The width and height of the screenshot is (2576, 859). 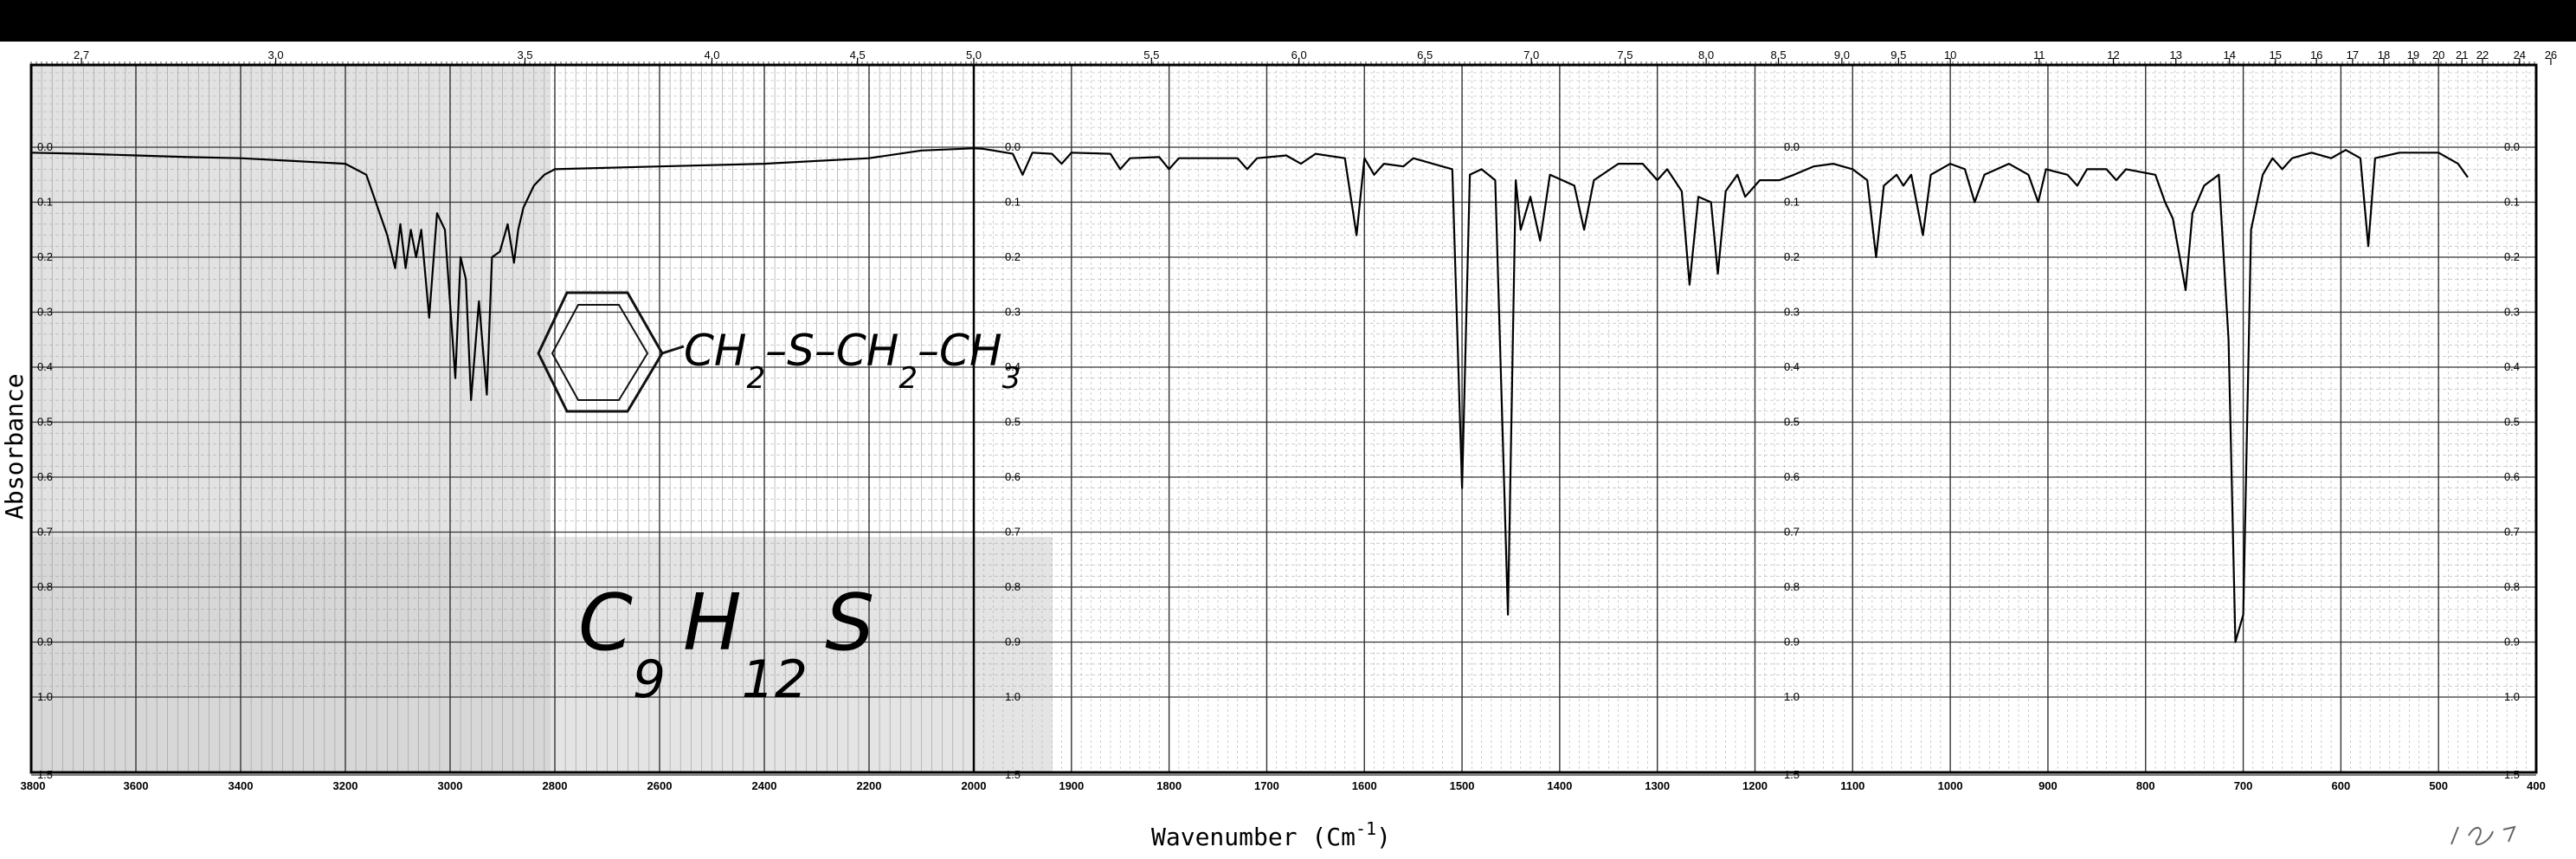 What do you see at coordinates (852, 361) in the screenshot?
I see `structure-formula: CH2–S–CH2–CH3` at bounding box center [852, 361].